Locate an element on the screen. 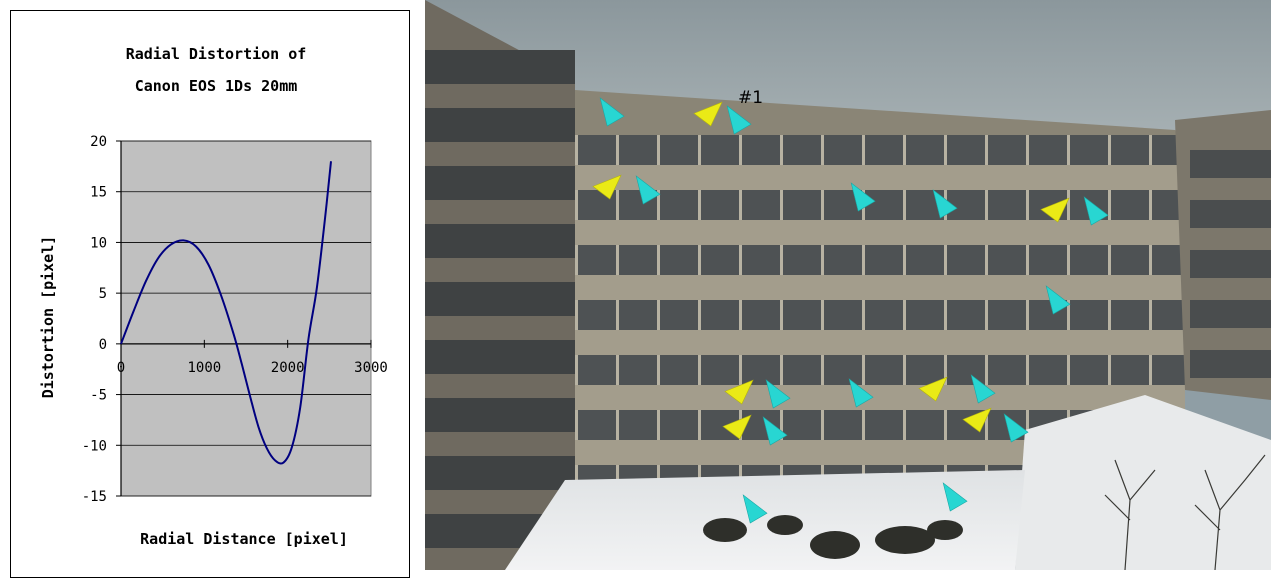  x-tick-label: 1000 is located at coordinates (204, 368).